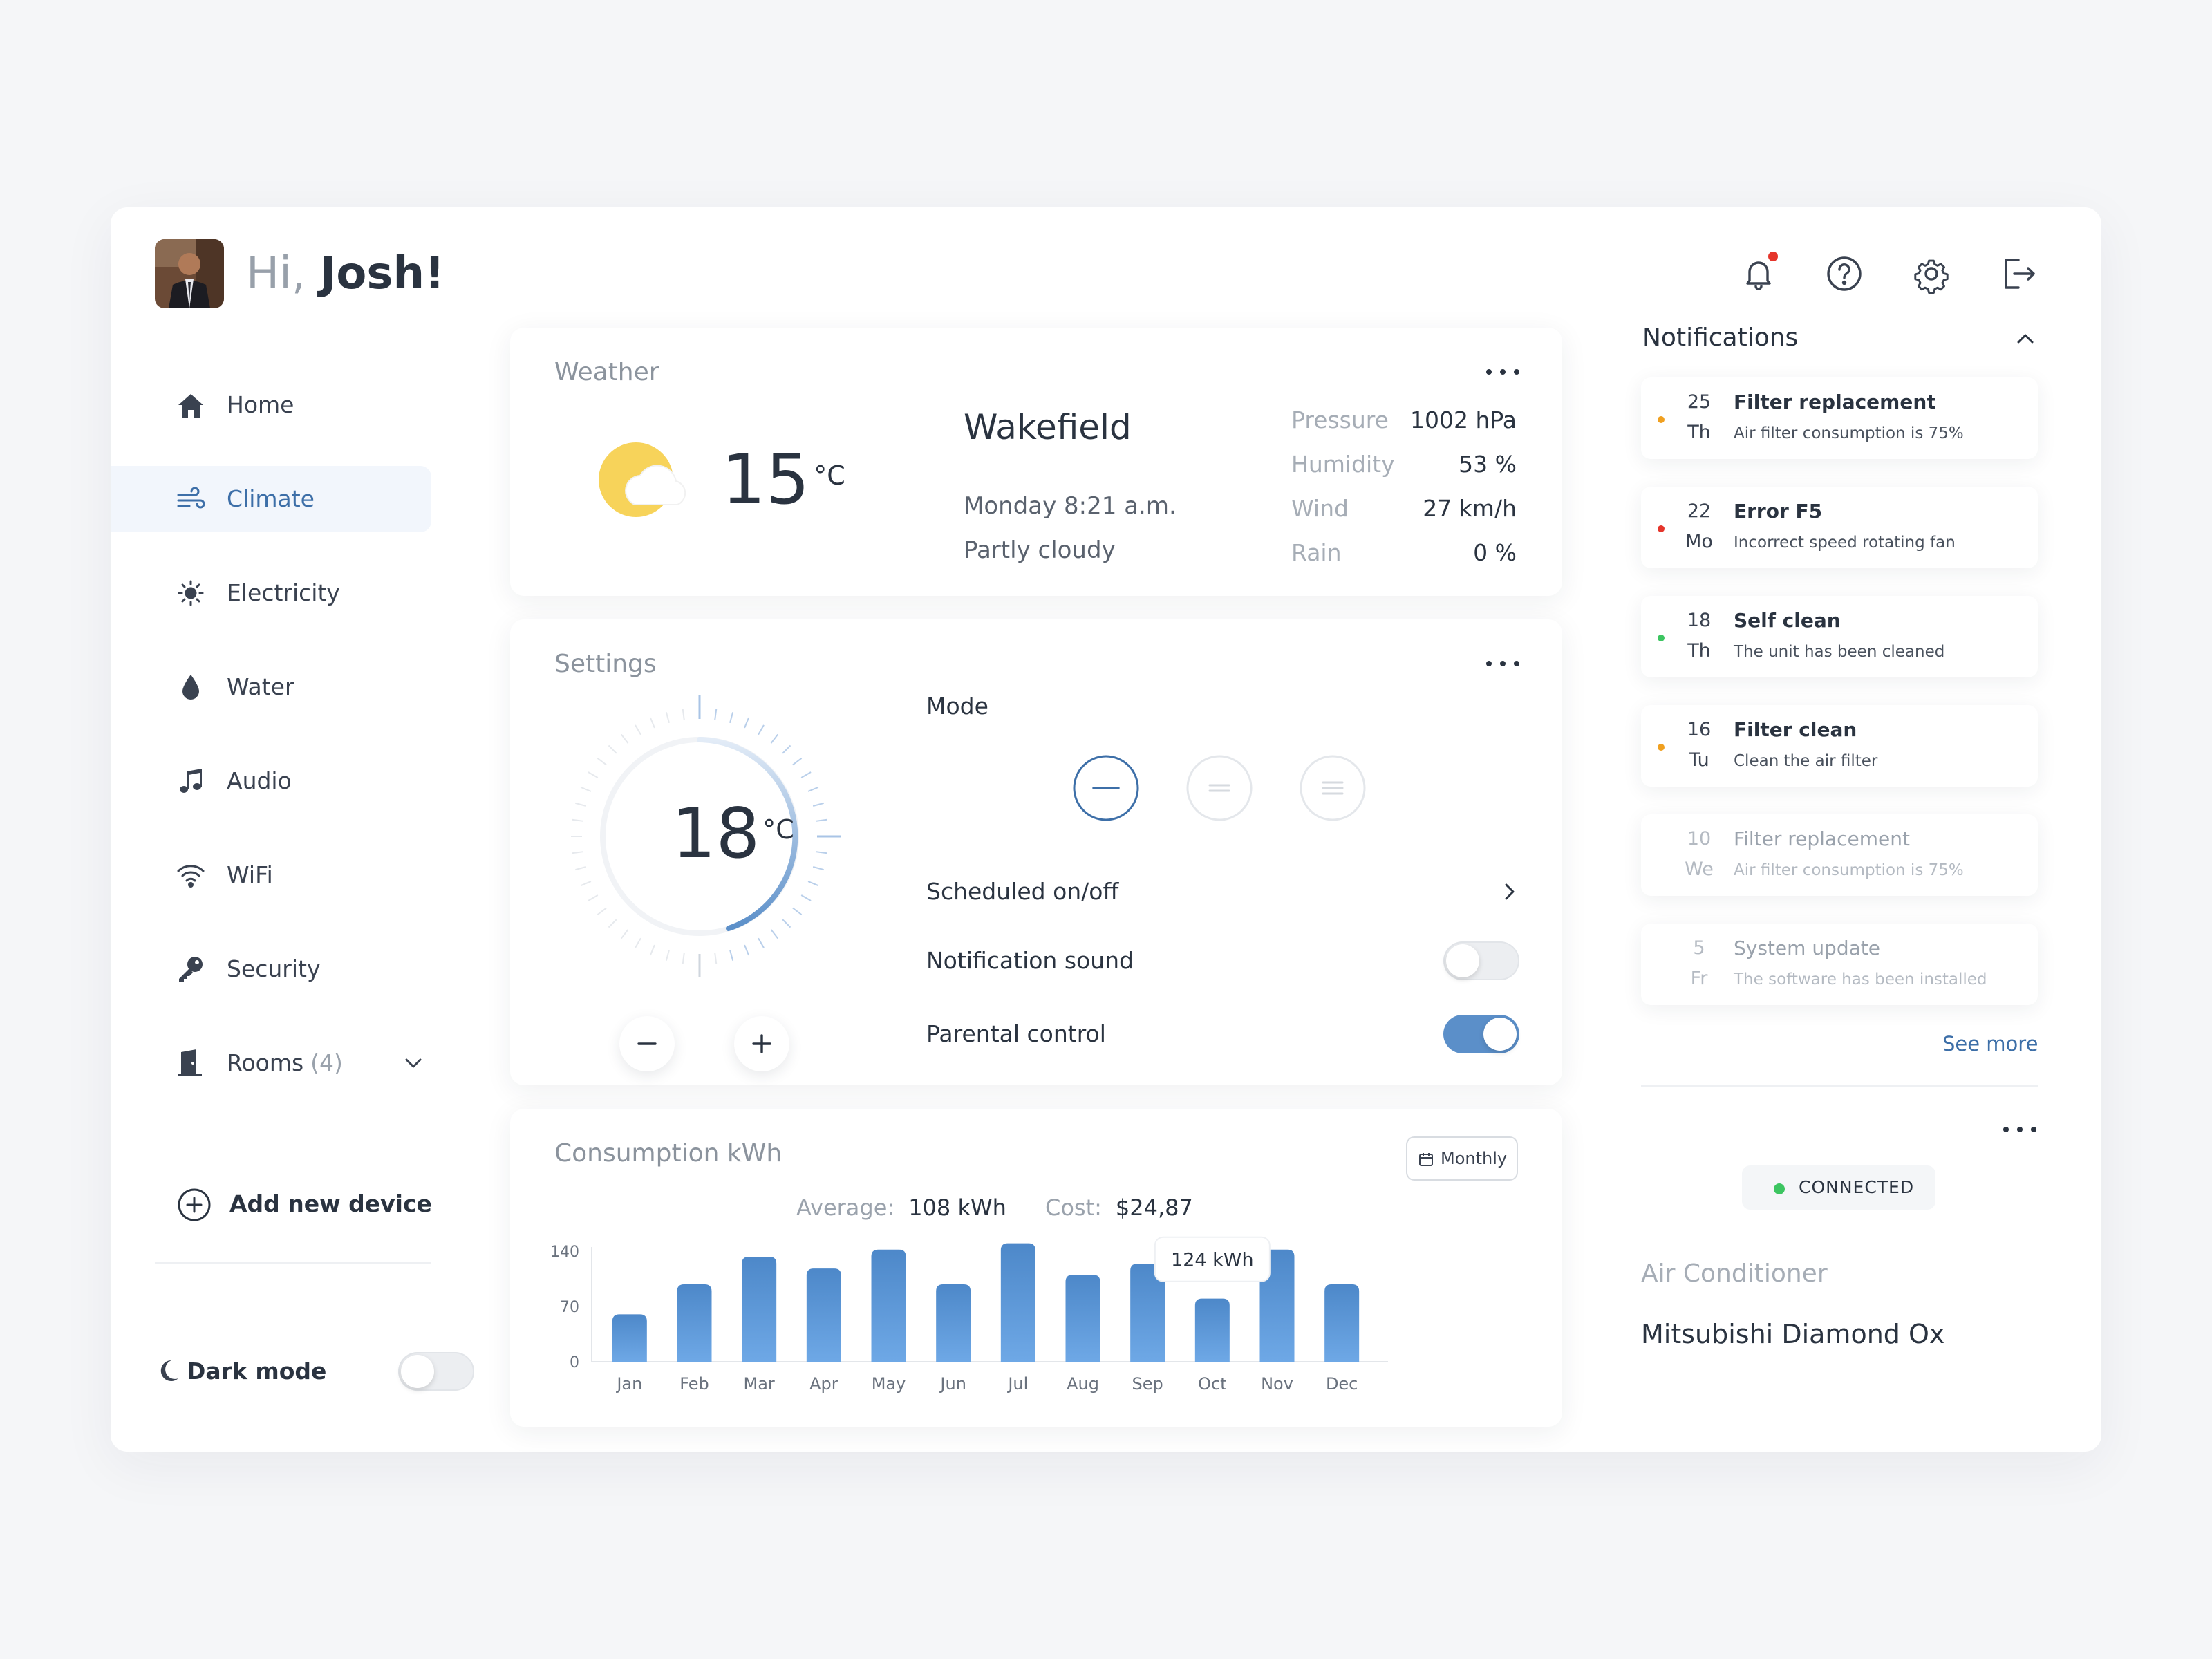 Image resolution: width=2212 pixels, height=1659 pixels. I want to click on logout-icon, so click(2018, 273).